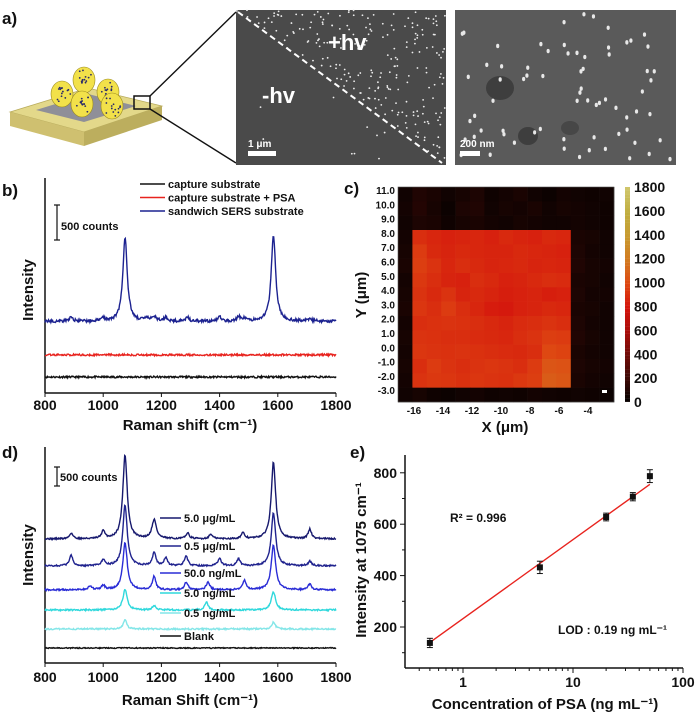 The width and height of the screenshot is (700, 718). What do you see at coordinates (86, 222) in the screenshot?
I see `b-scale-bar: 500 counts` at bounding box center [86, 222].